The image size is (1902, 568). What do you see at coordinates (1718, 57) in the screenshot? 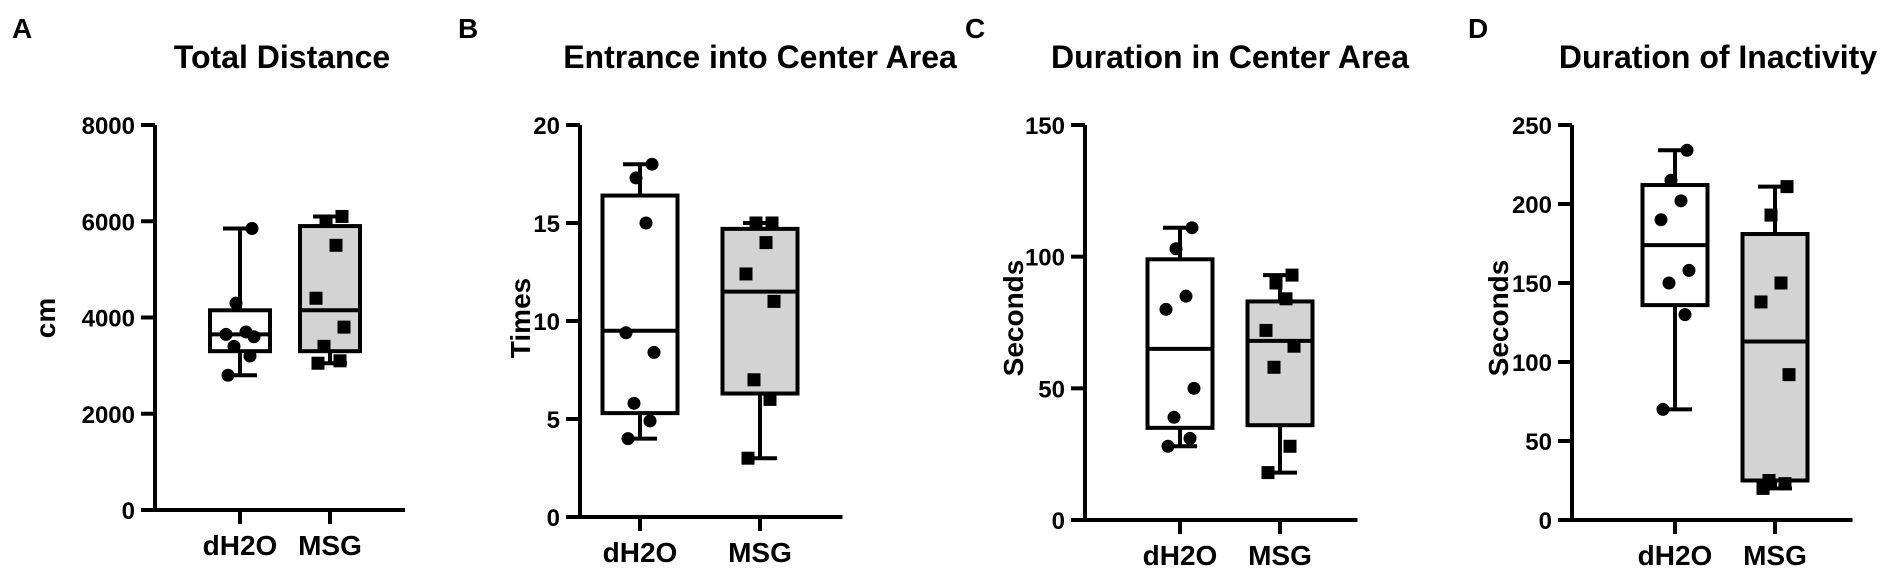
I see `chart-title: Duration of Inactivity` at bounding box center [1718, 57].